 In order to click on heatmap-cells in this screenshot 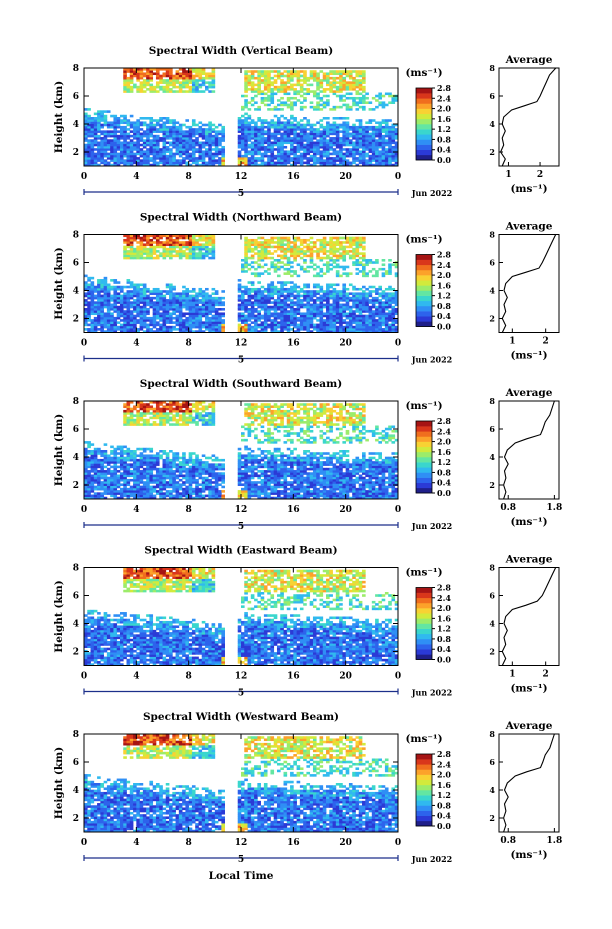, I will do `click(241, 283)`.